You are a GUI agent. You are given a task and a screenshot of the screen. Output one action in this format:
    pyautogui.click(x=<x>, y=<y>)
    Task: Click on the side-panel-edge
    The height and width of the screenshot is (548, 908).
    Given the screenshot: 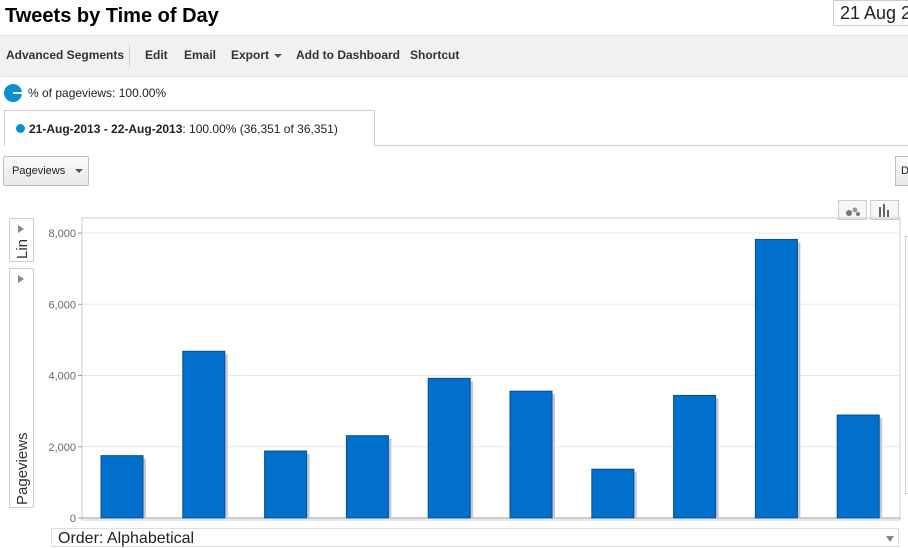 What is the action you would take?
    pyautogui.click(x=906, y=365)
    